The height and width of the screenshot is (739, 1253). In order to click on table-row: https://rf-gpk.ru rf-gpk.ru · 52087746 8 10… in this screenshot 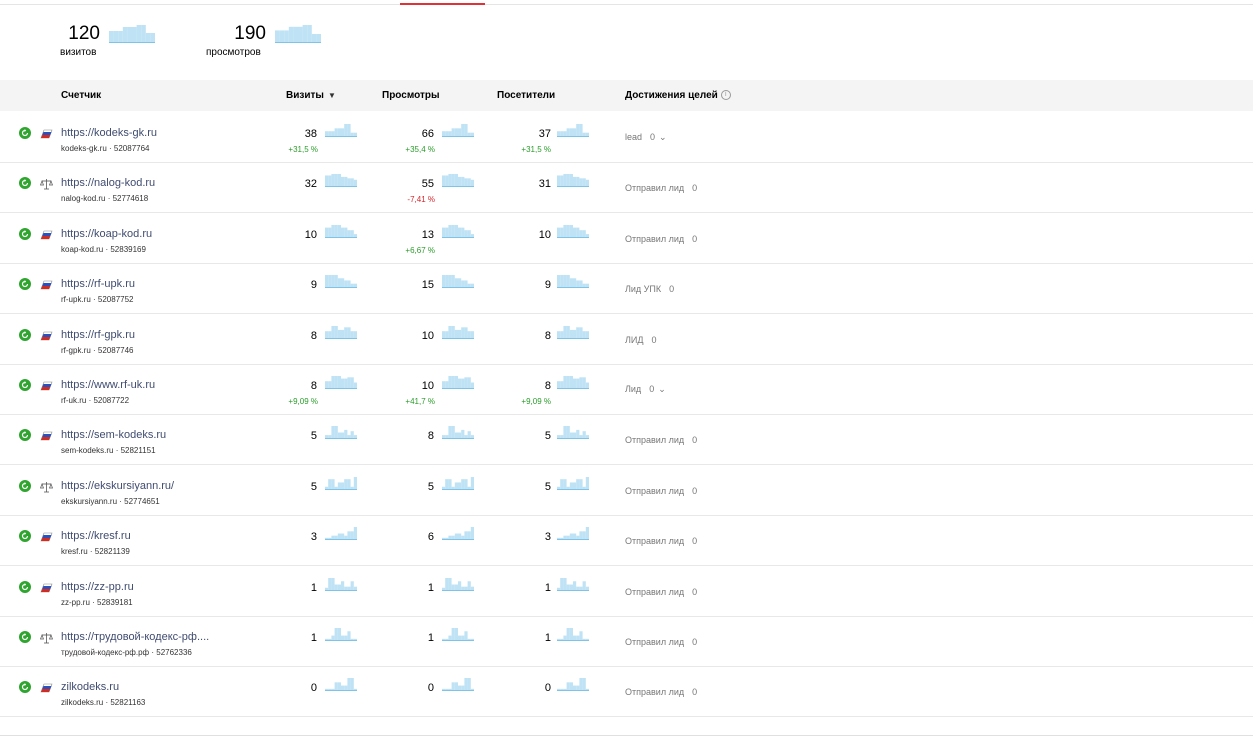, I will do `click(626, 340)`.